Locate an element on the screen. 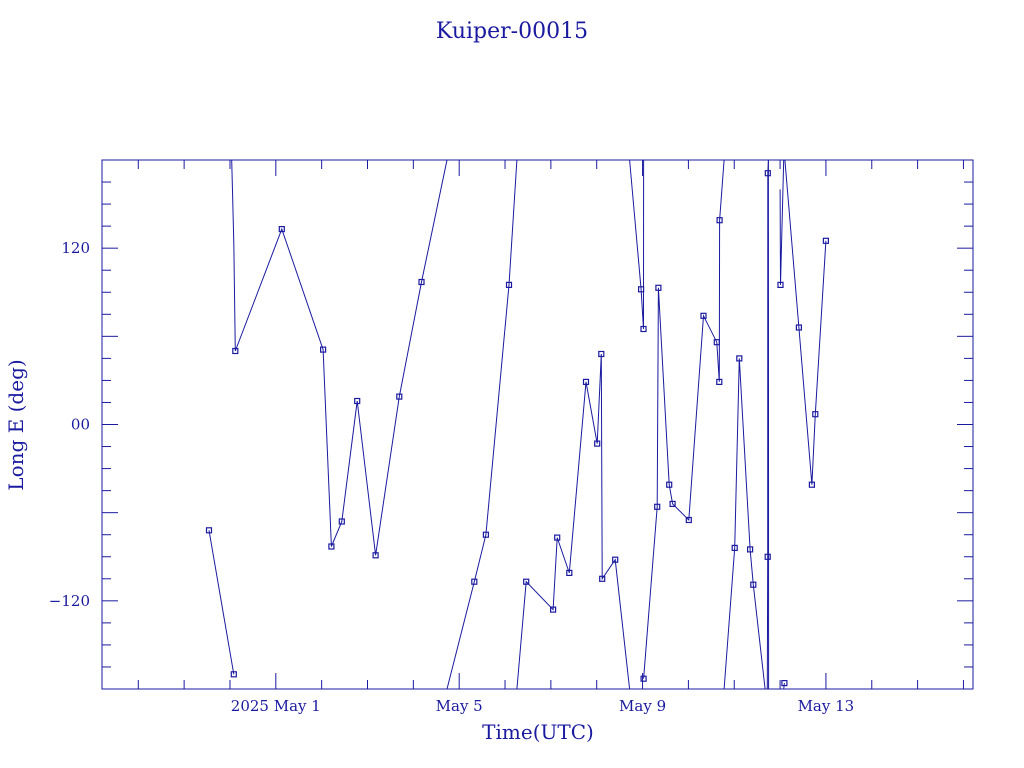  x-tick-label: May 5 is located at coordinates (459, 706).